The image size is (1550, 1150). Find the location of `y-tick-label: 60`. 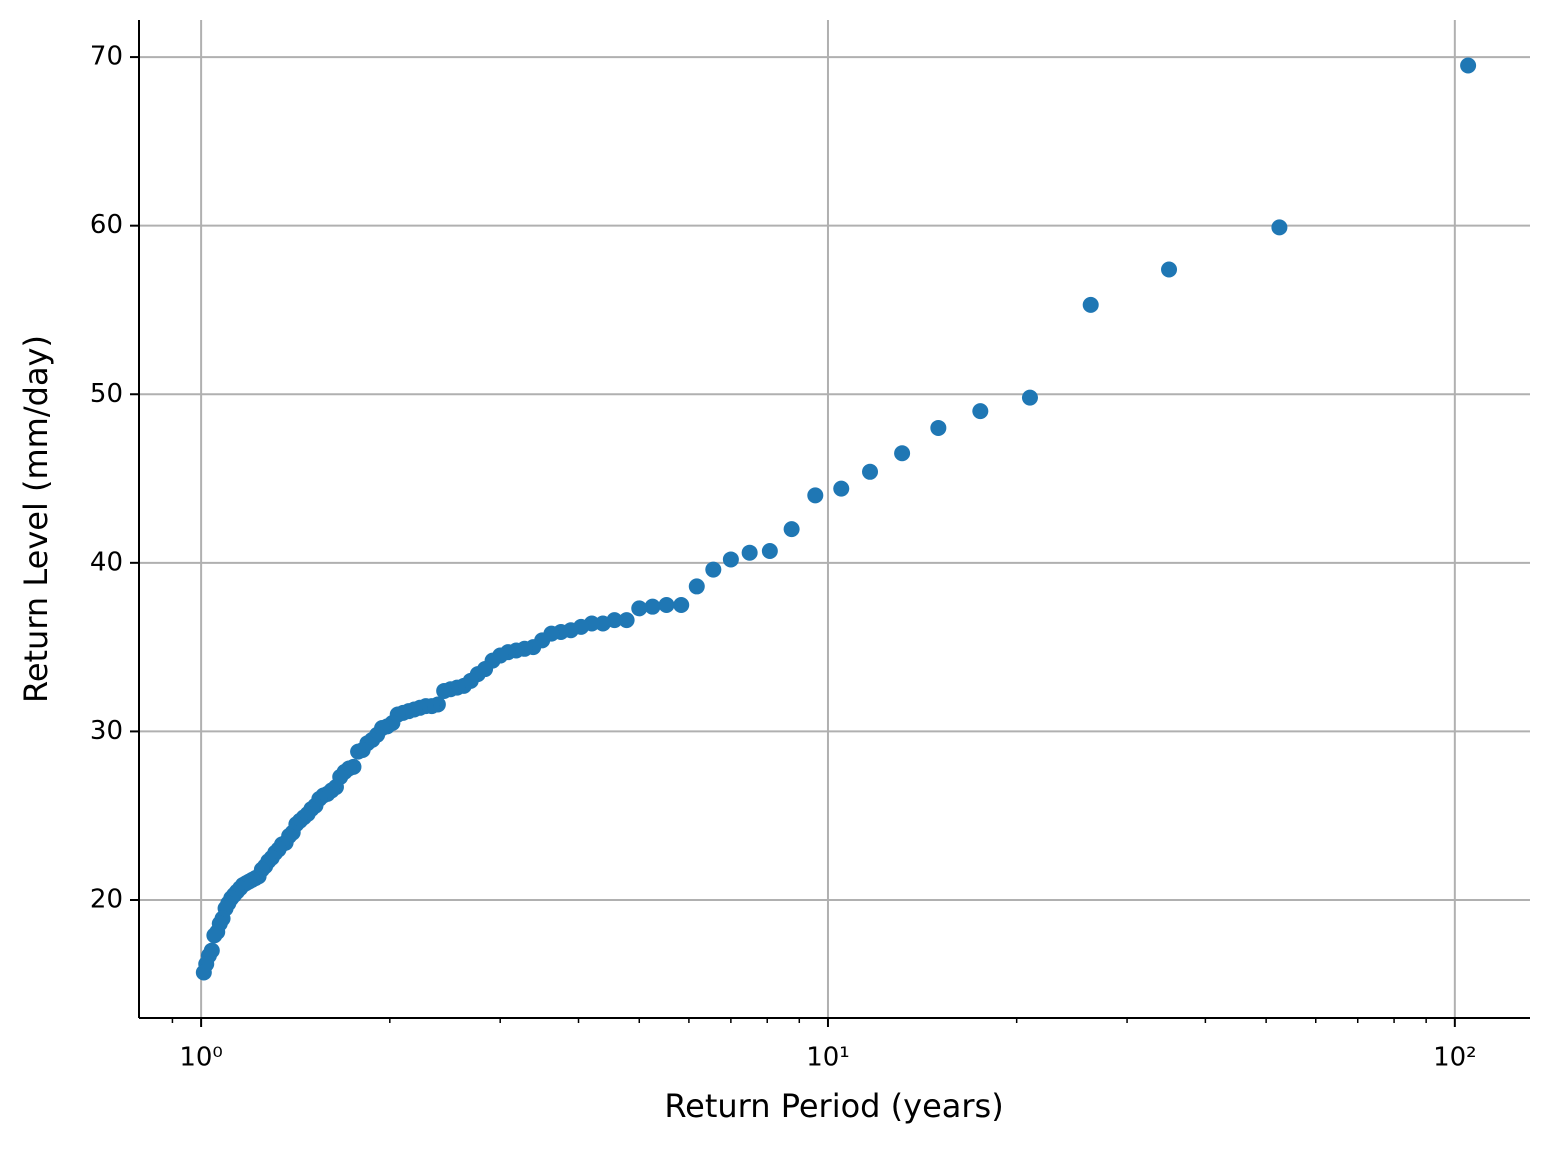

y-tick-label: 60 is located at coordinates (106, 225).